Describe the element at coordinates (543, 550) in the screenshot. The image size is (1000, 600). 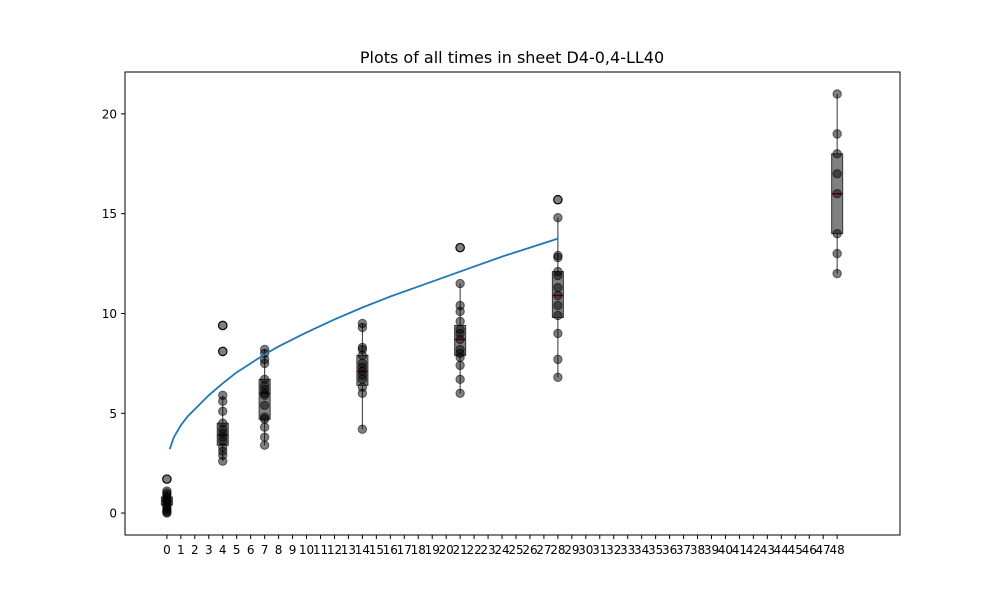
I see `x-tick-label-27: 27` at that location.